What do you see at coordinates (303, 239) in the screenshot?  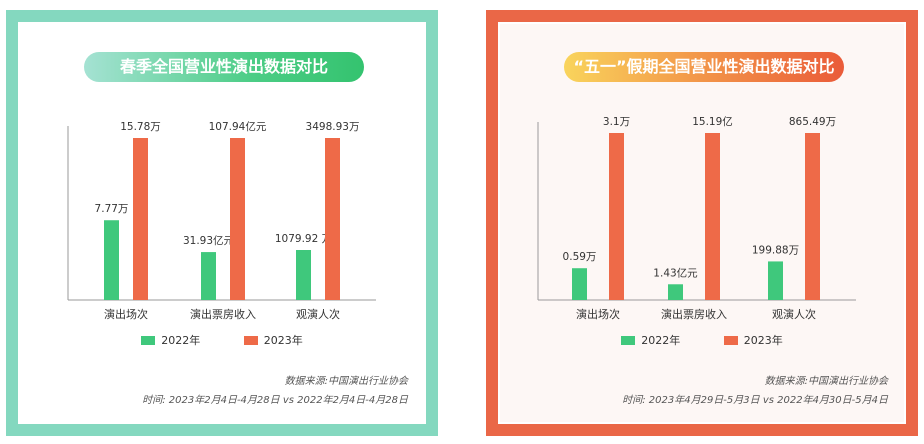 I see `data-label-2022-2: 1079.92 万` at bounding box center [303, 239].